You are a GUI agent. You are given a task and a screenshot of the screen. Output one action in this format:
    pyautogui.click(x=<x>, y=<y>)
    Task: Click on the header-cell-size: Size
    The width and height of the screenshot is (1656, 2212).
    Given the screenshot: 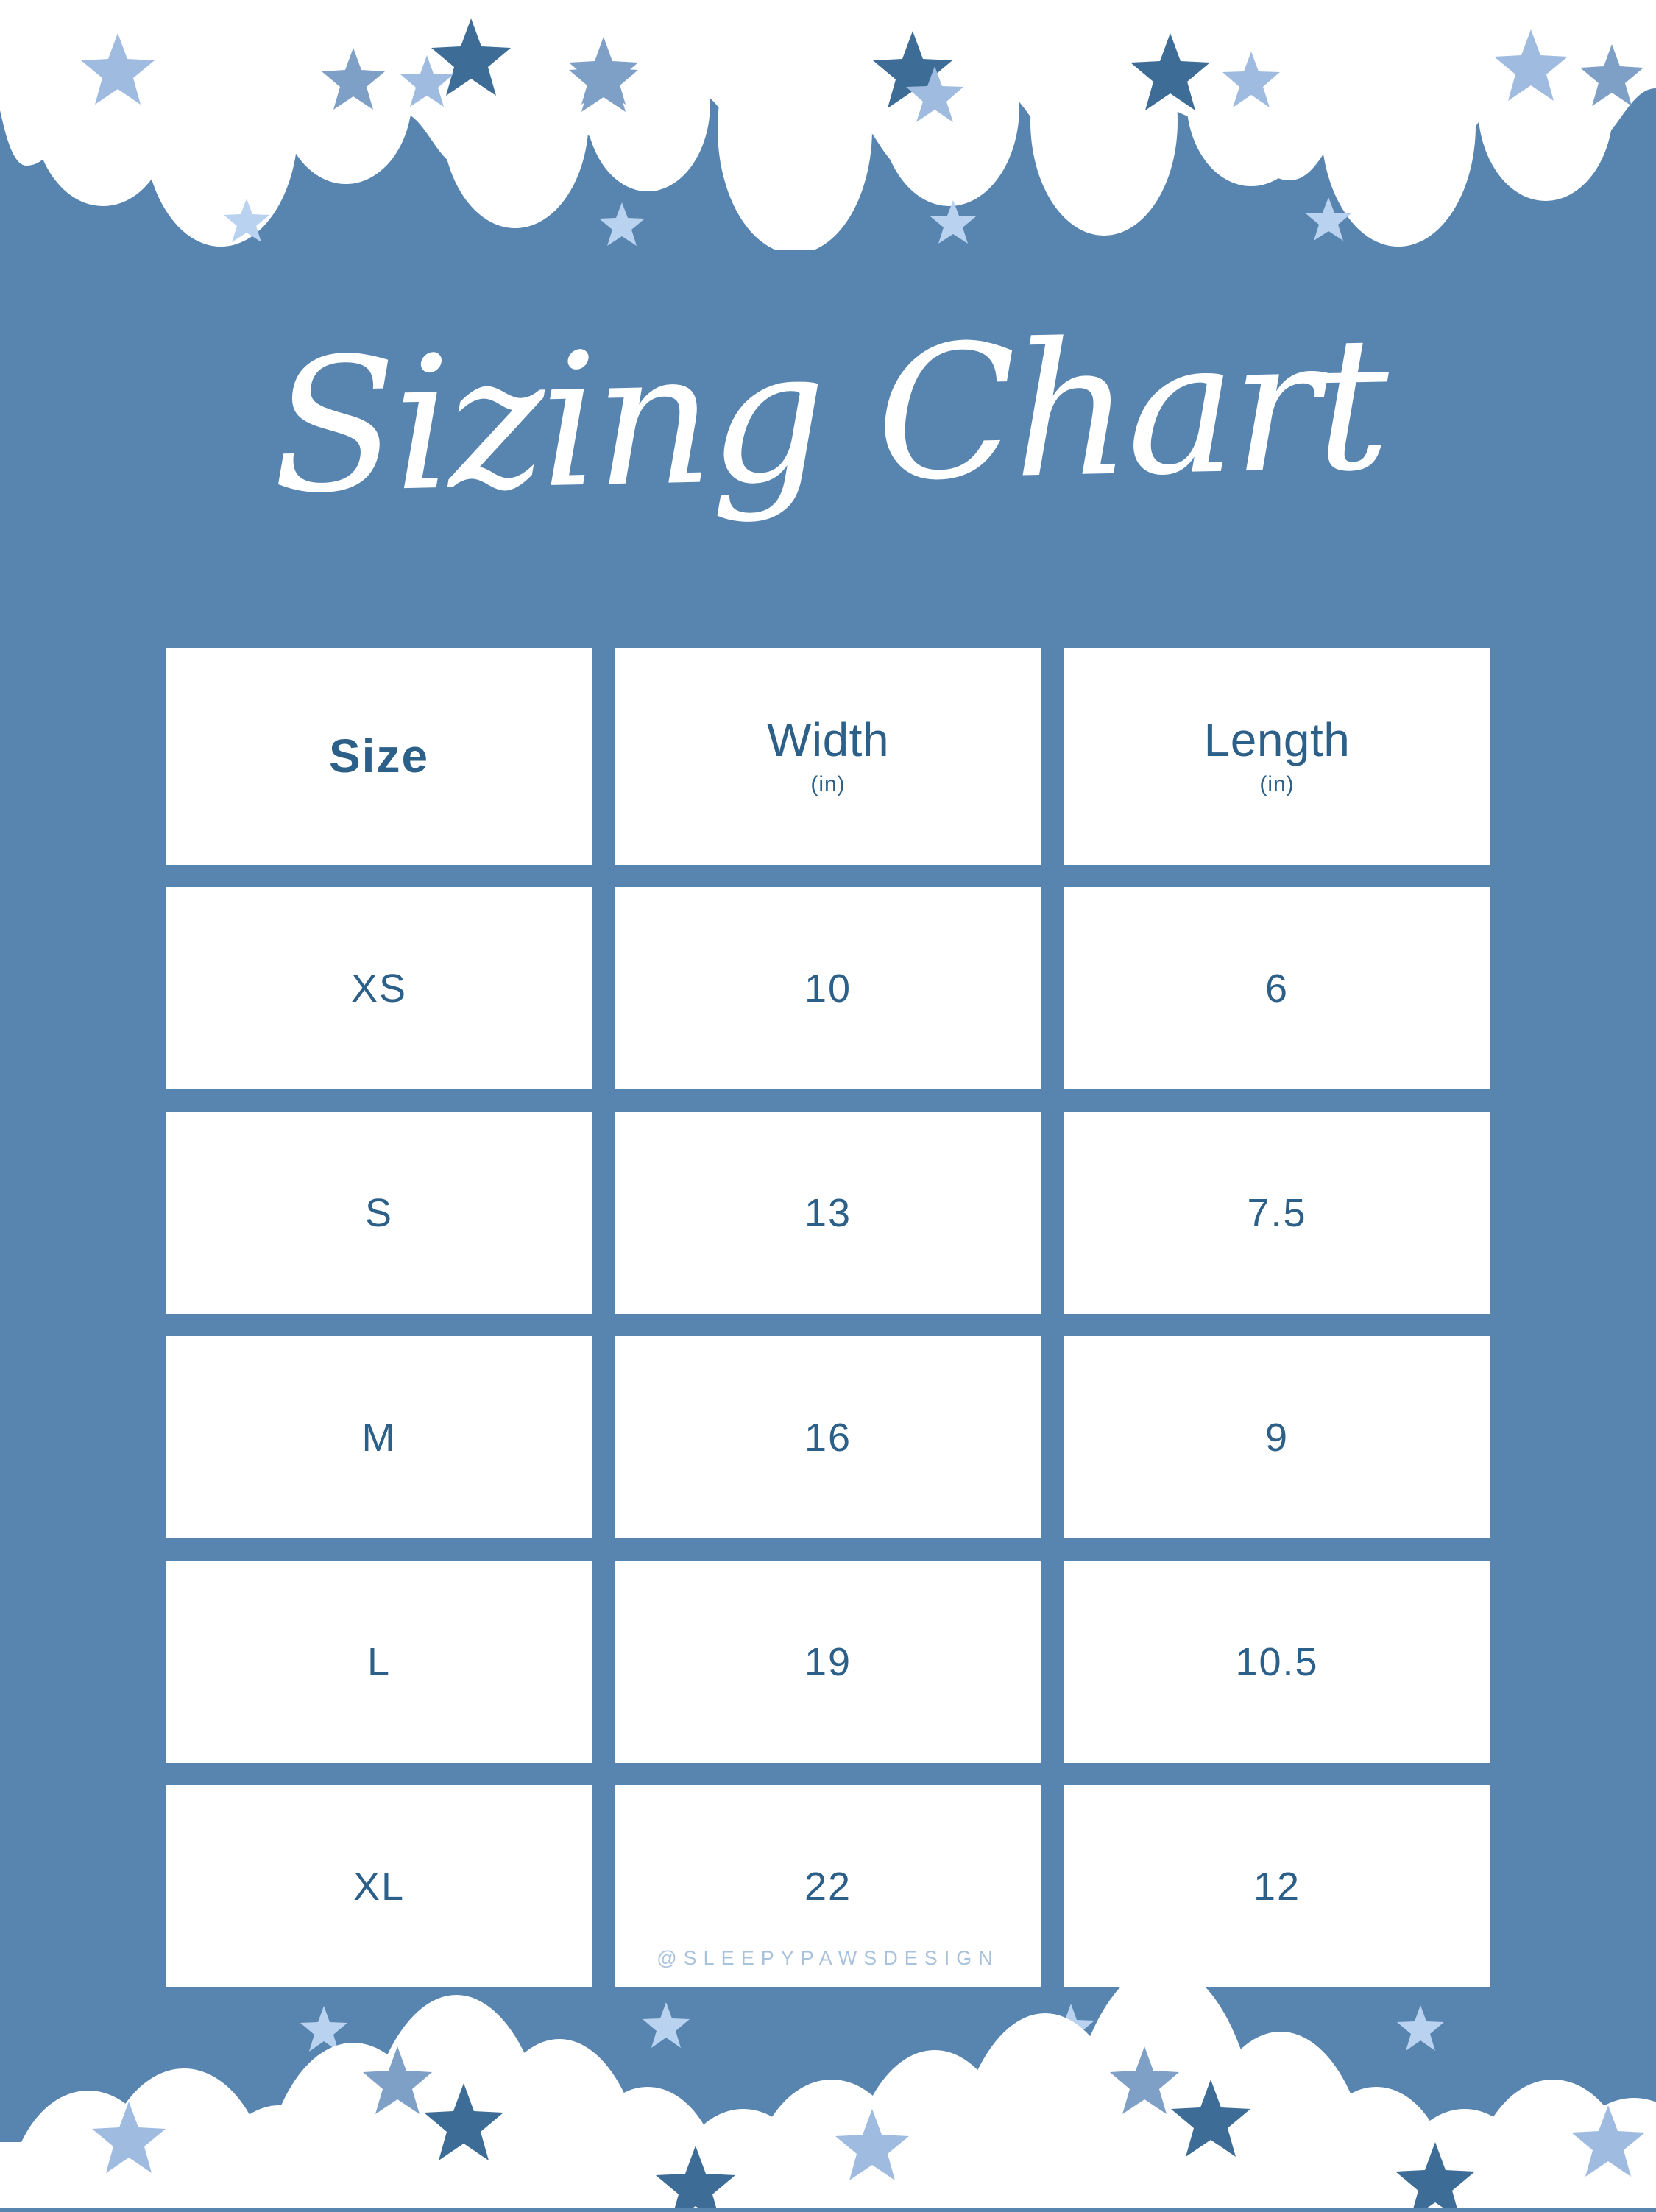 What is the action you would take?
    pyautogui.click(x=379, y=756)
    